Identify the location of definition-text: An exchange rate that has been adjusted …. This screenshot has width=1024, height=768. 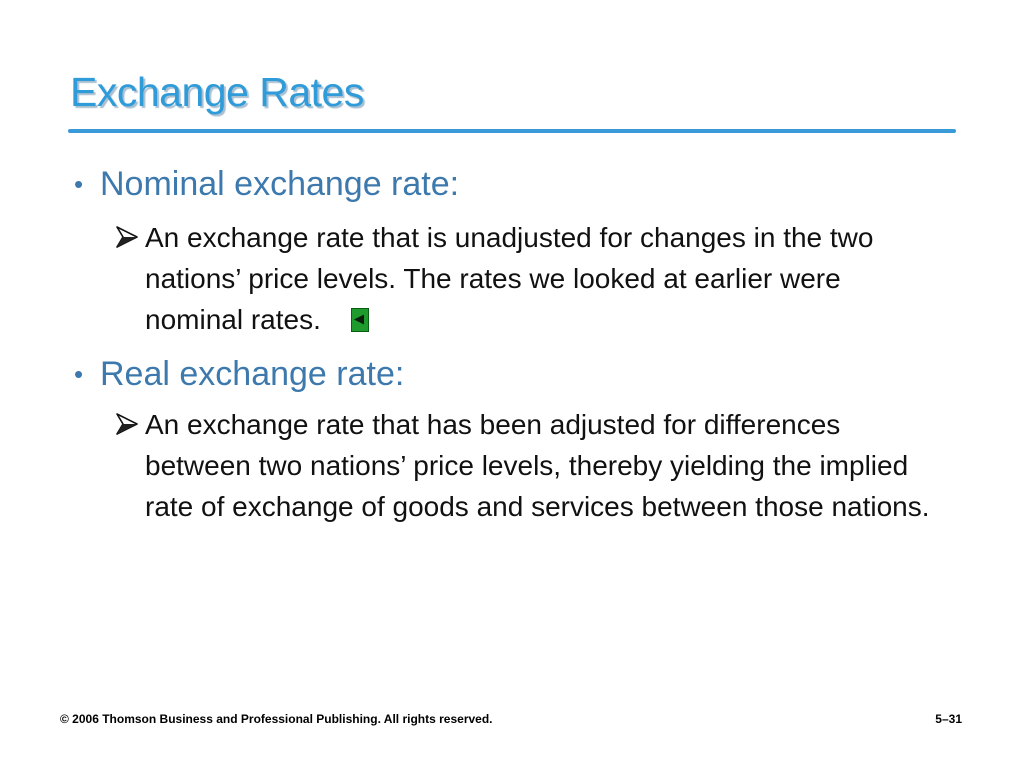
(537, 465).